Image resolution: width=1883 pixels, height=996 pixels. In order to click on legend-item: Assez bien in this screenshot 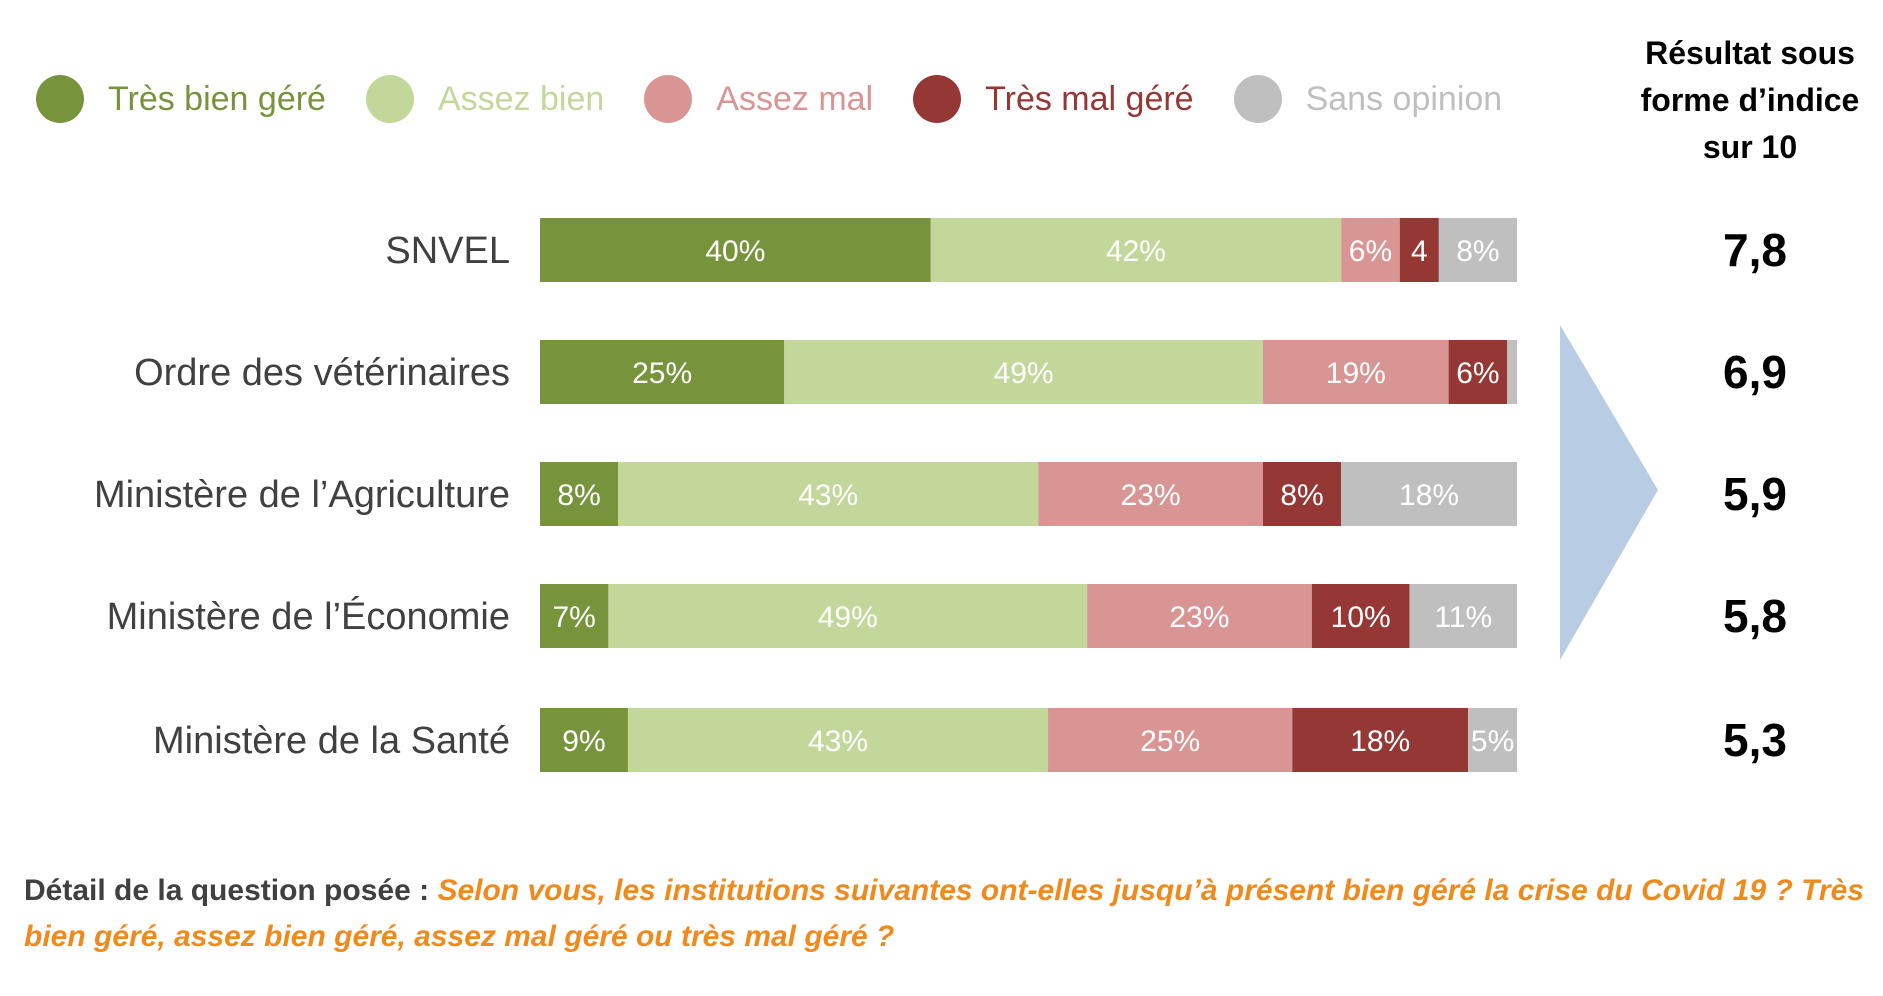, I will do `click(485, 99)`.